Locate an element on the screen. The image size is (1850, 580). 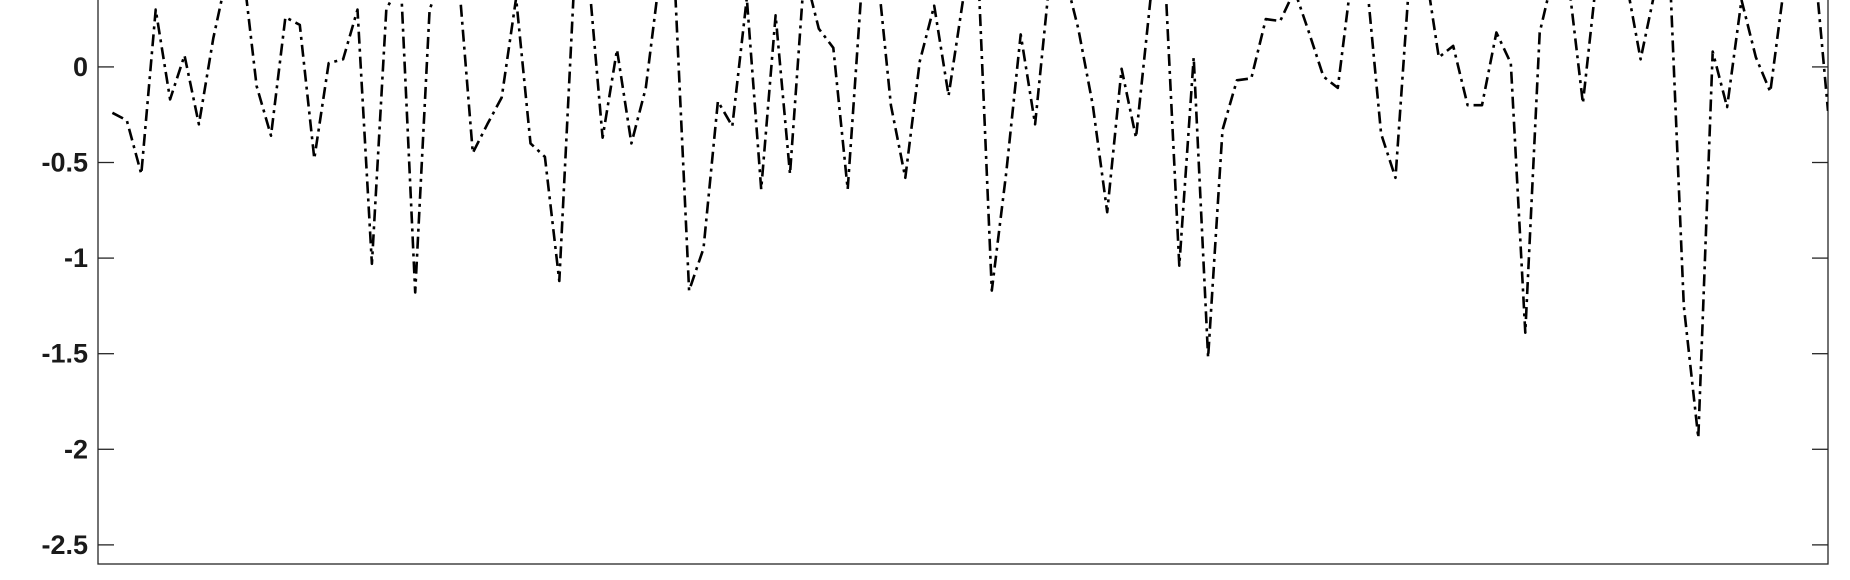
y-tick-label: 0 is located at coordinates (80, 67).